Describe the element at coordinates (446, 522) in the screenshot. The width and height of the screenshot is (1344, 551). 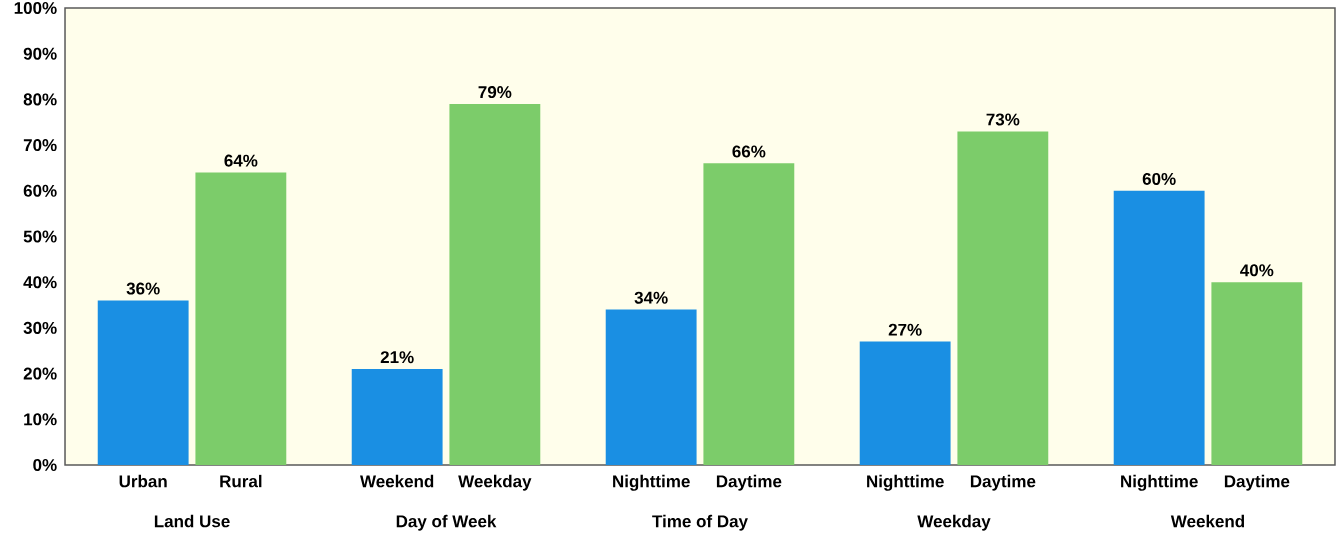
I see `text: Day of Week` at that location.